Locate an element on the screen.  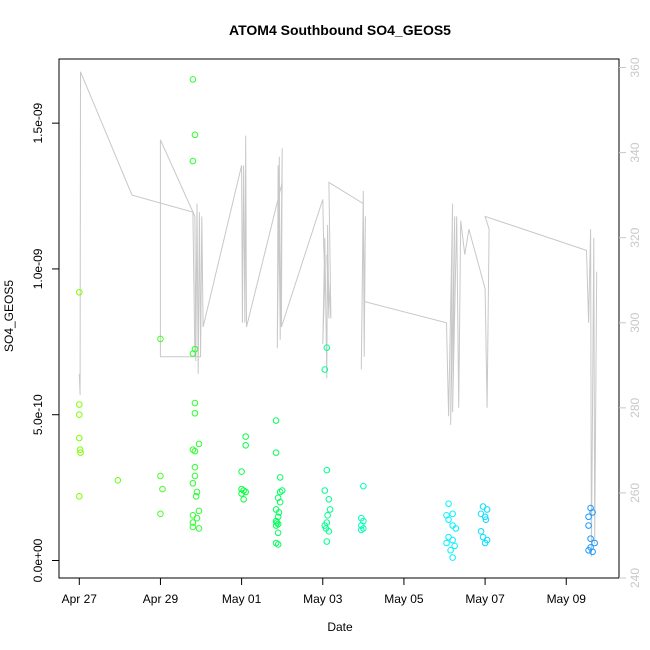
y2-tick-label: 320 is located at coordinates (635, 237).